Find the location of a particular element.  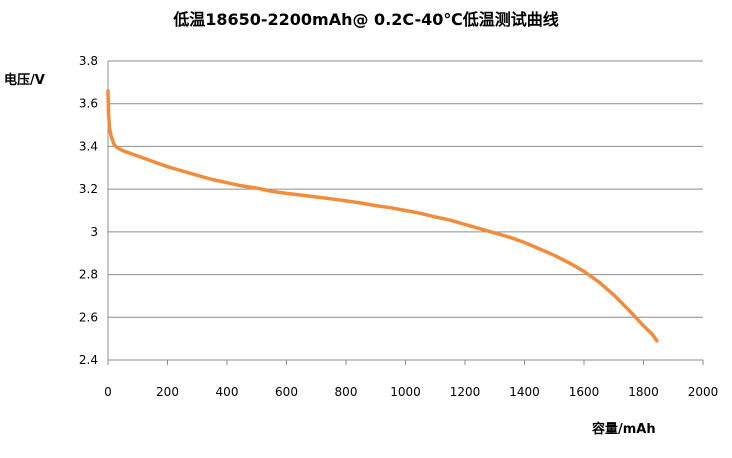

x-tick-label: 0 is located at coordinates (108, 392).